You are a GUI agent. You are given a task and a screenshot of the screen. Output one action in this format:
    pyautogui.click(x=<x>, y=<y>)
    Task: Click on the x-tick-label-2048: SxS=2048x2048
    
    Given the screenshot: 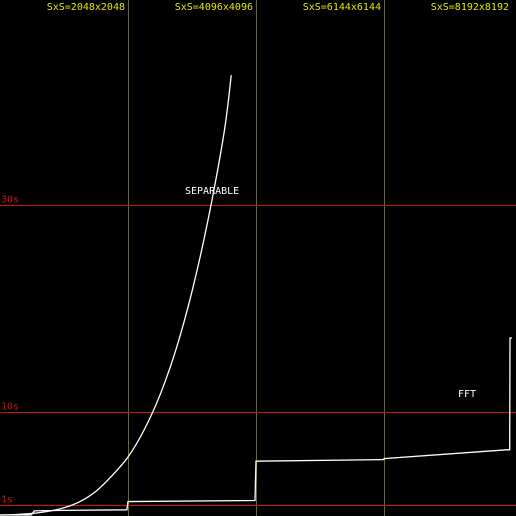 What is the action you would take?
    pyautogui.click(x=86, y=7)
    